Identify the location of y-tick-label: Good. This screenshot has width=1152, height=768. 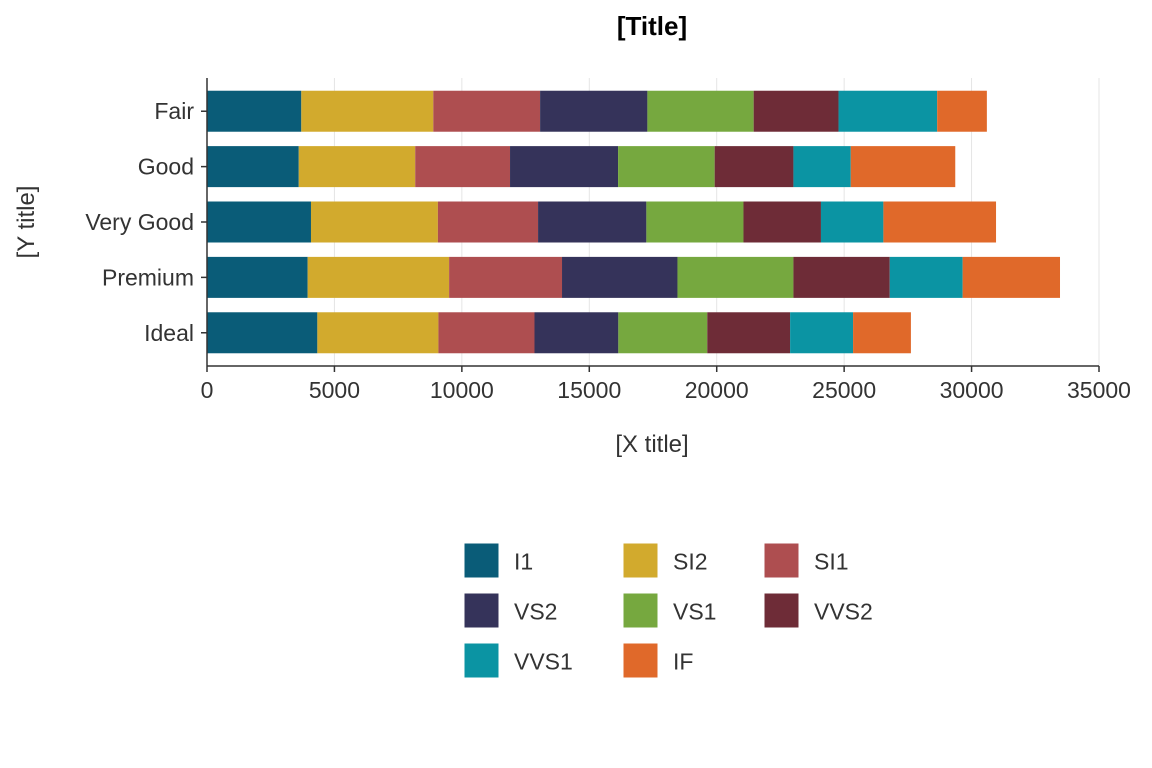
(166, 167).